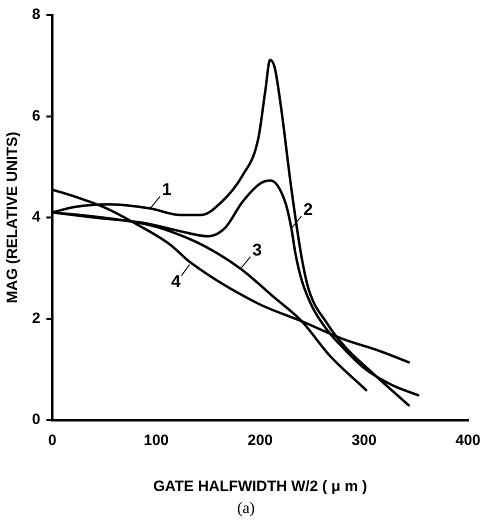  Describe the element at coordinates (36, 15) in the screenshot. I see `y-tick-label: 8` at that location.